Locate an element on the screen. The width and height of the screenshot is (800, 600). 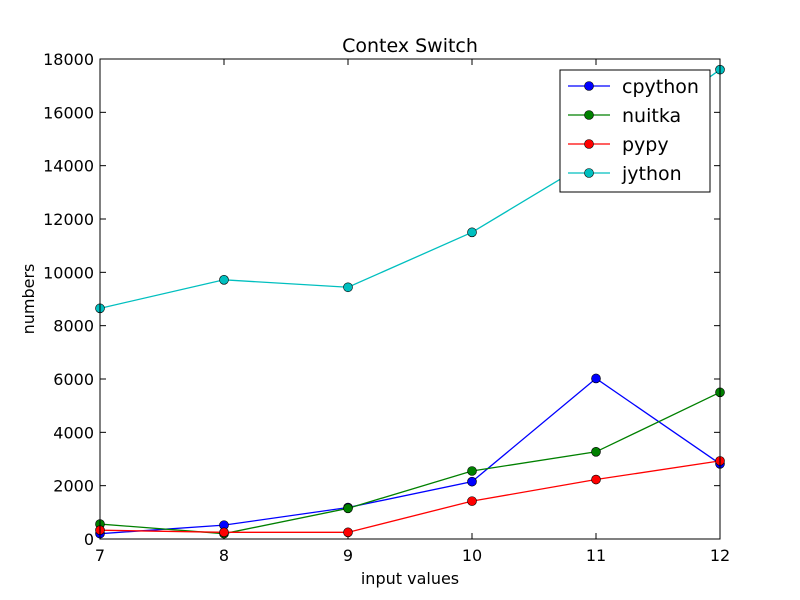
x-tick-label: 7 is located at coordinates (100, 555).